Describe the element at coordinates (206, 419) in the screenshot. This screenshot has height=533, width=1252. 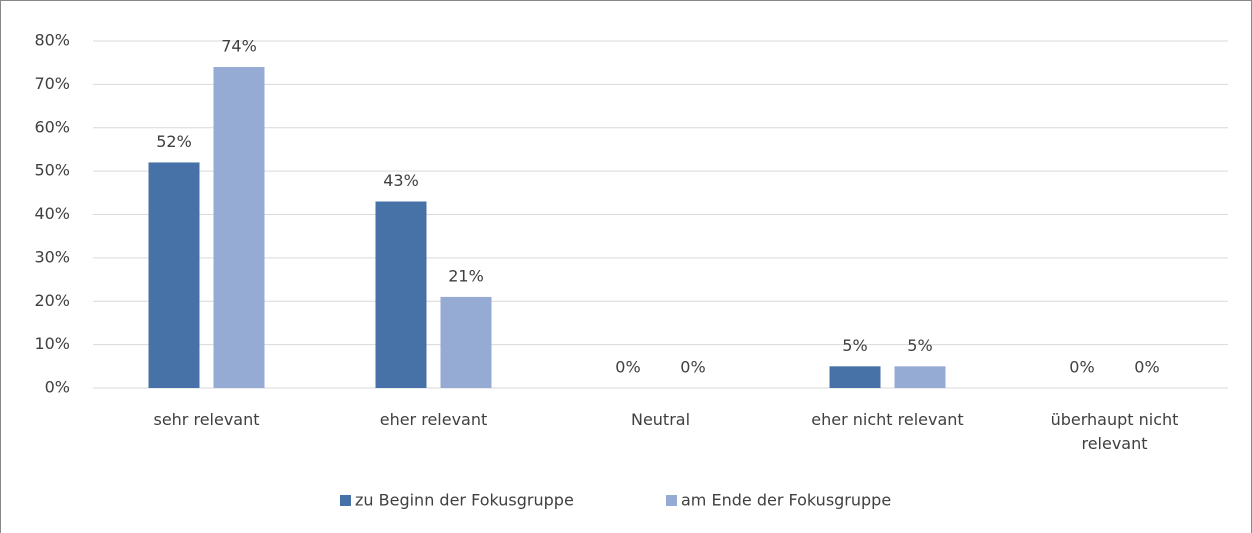
I see `x-tick-label: sehr relevant` at that location.